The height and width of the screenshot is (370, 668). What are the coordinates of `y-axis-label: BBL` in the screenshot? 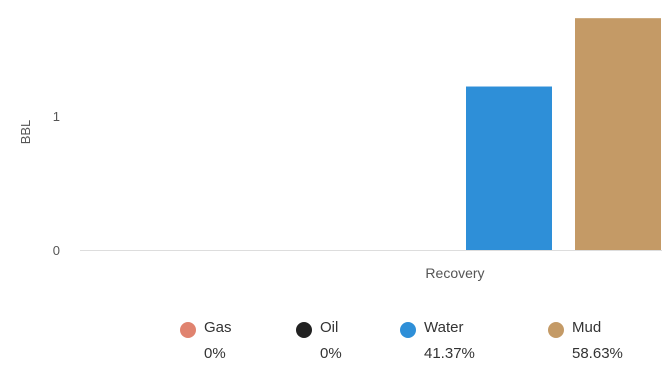 It's located at (25, 132).